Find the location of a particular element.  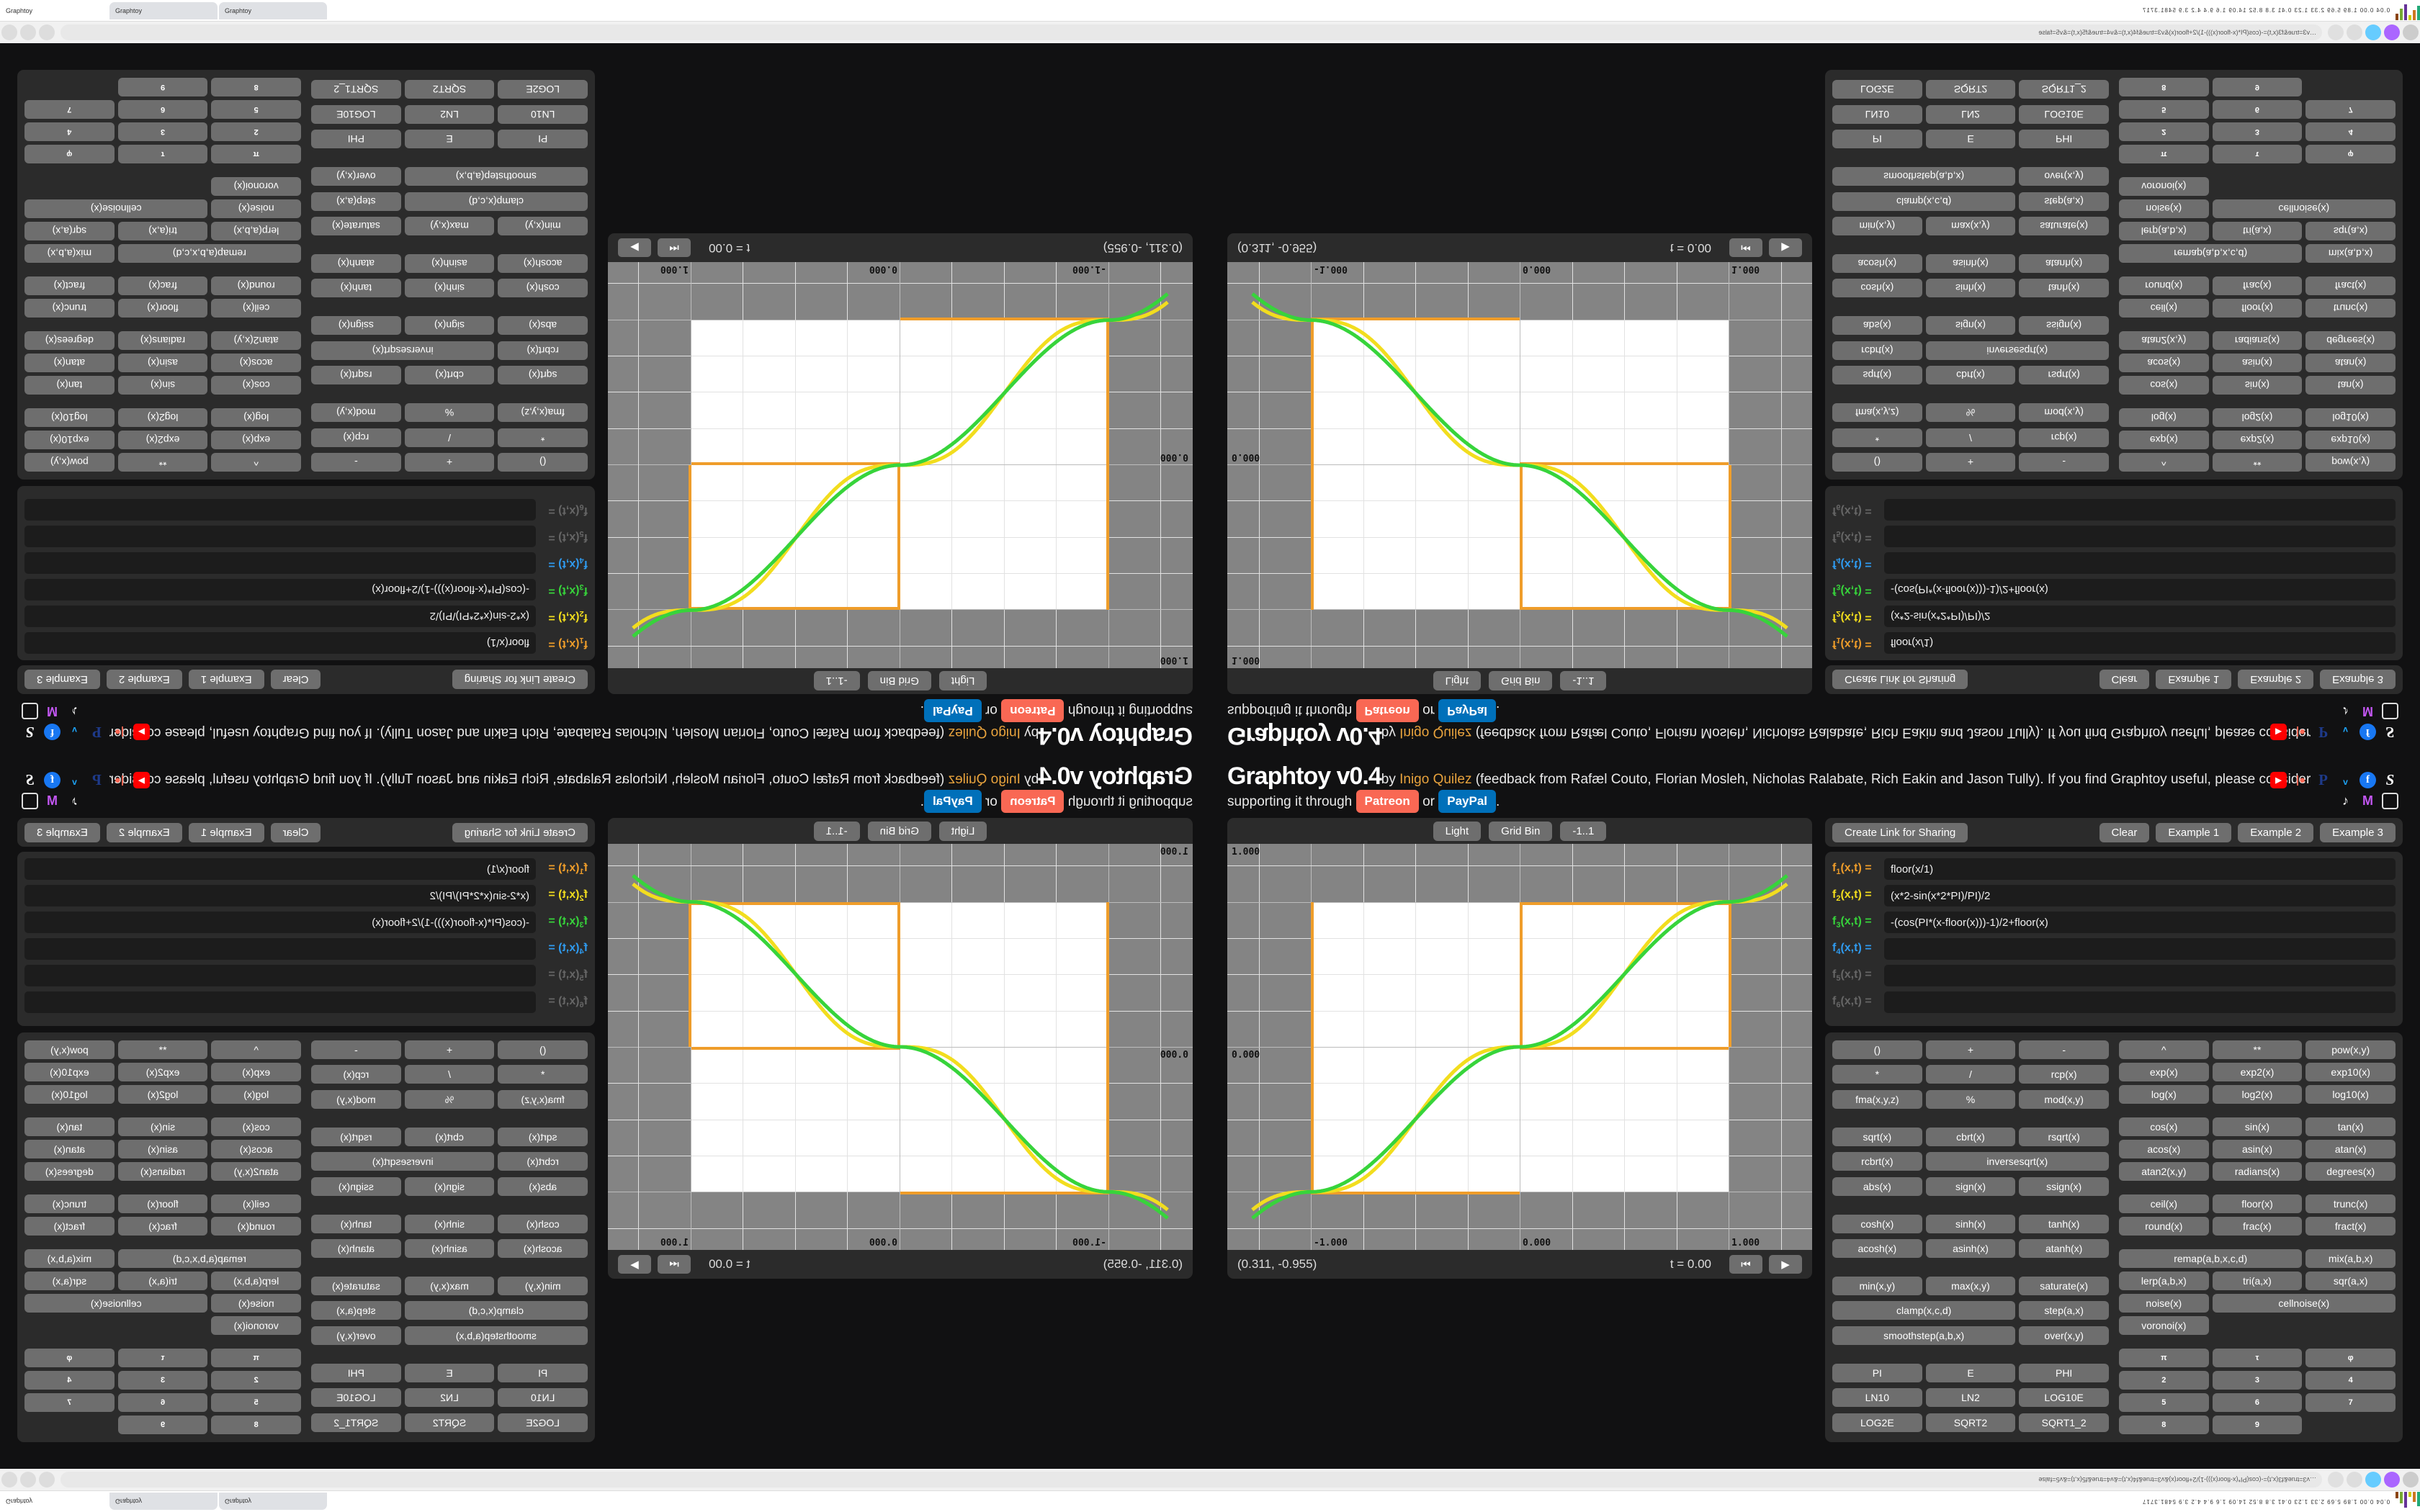

keypad-button-logx: log(x) is located at coordinates (2164, 417).